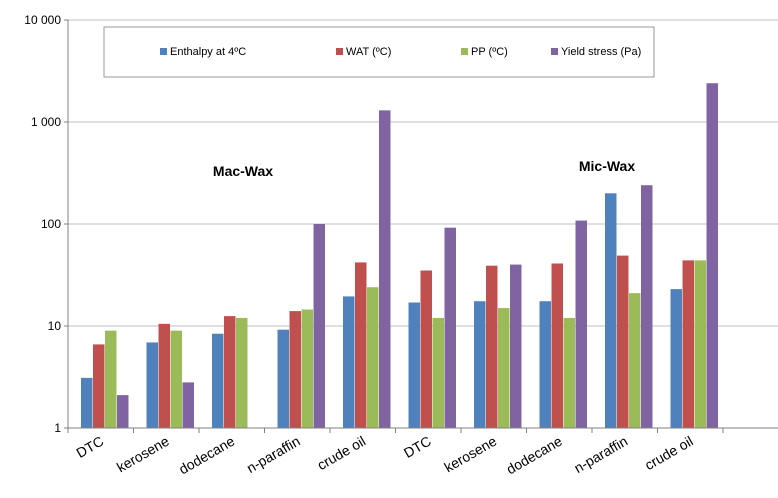 This screenshot has width=778, height=498. Describe the element at coordinates (489, 52) in the screenshot. I see `legend-label-pp: PP (ºC)` at that location.